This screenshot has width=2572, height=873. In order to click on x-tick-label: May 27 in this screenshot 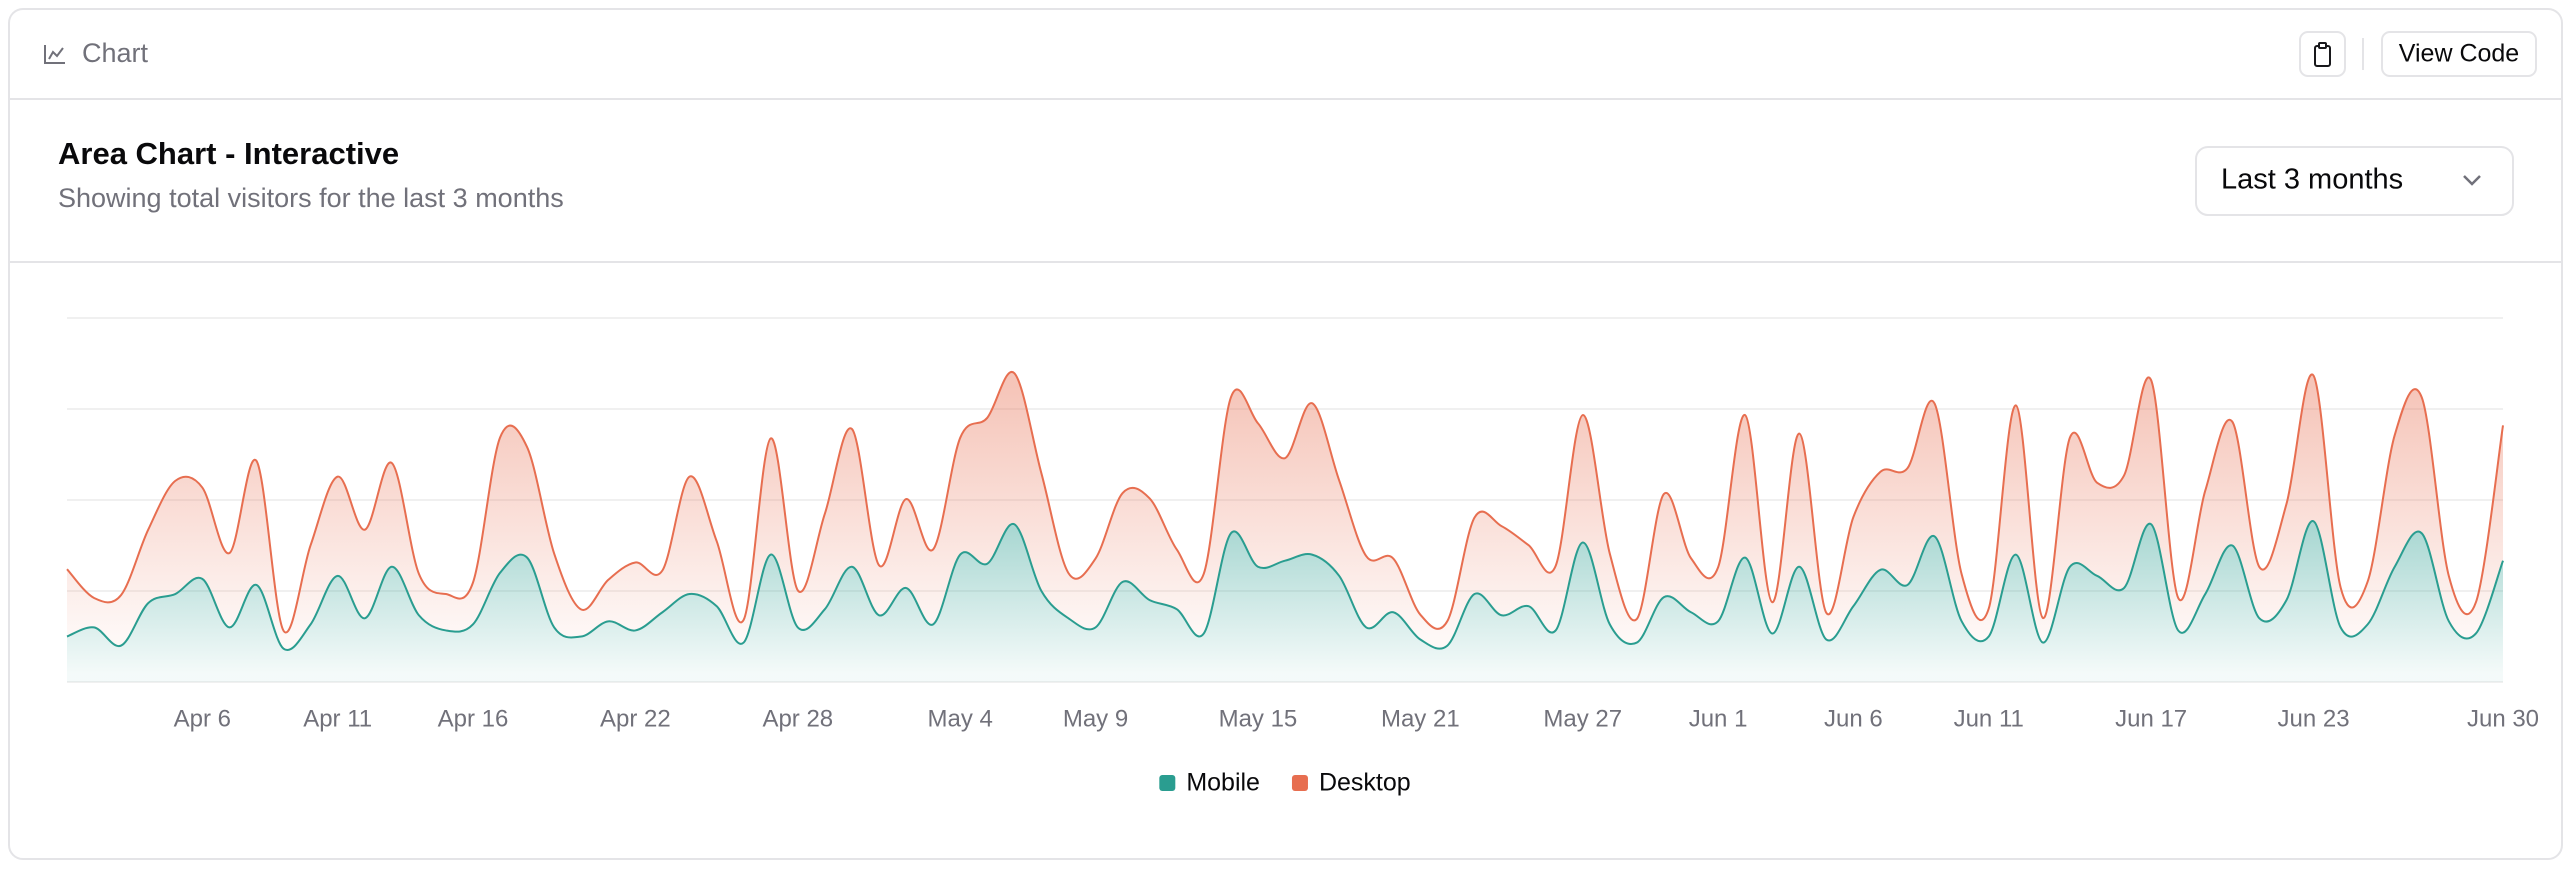, I will do `click(1582, 718)`.